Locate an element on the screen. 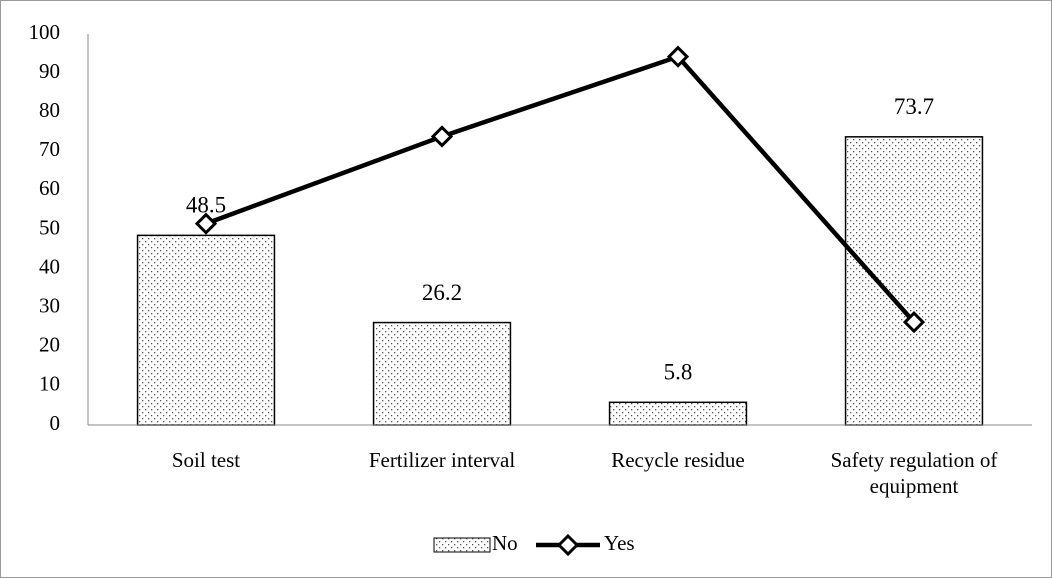 This screenshot has width=1052, height=578. y-tick-label: 40 is located at coordinates (49, 266).